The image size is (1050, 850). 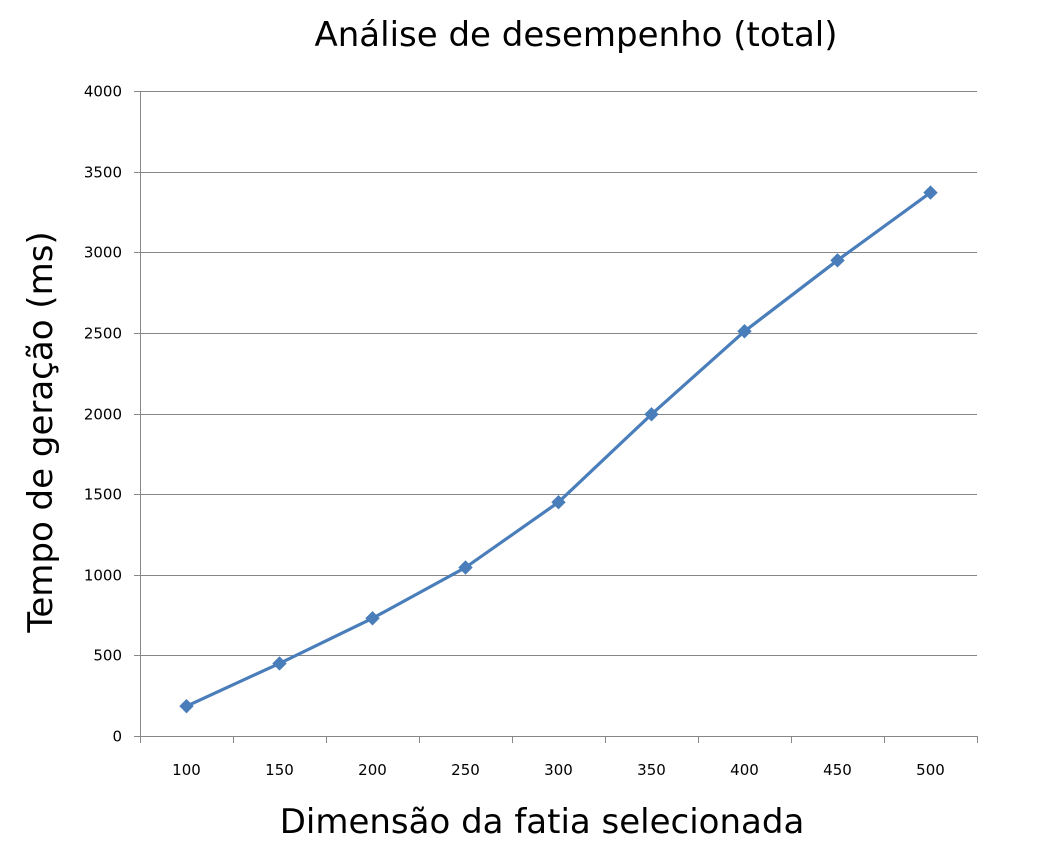 I want to click on y-tick-label: 500, so click(x=107, y=656).